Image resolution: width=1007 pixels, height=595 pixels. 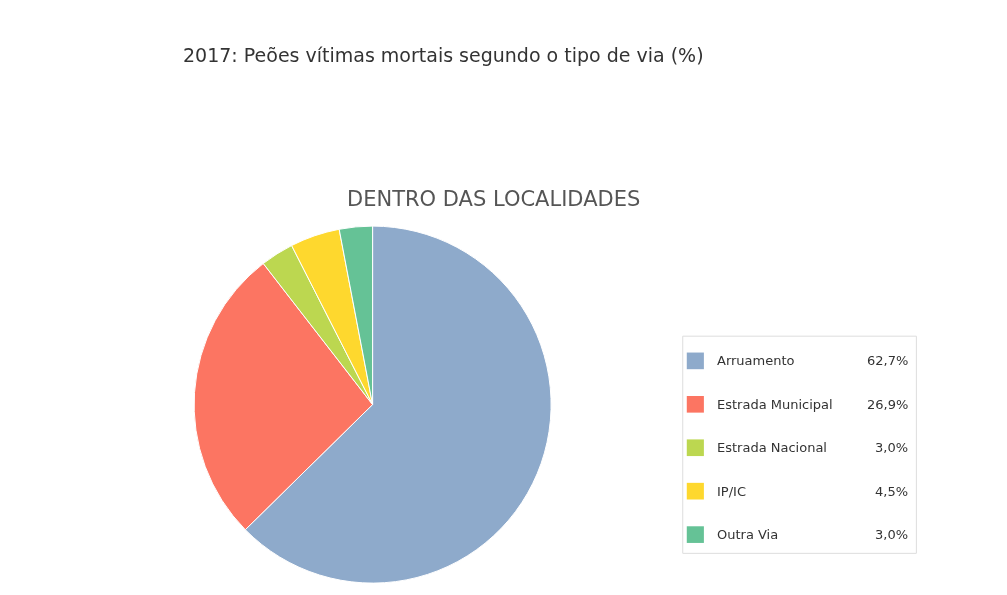 What do you see at coordinates (494, 199) in the screenshot?
I see `chart-subtitle: DENTRO DAS LOCALIDADES` at bounding box center [494, 199].